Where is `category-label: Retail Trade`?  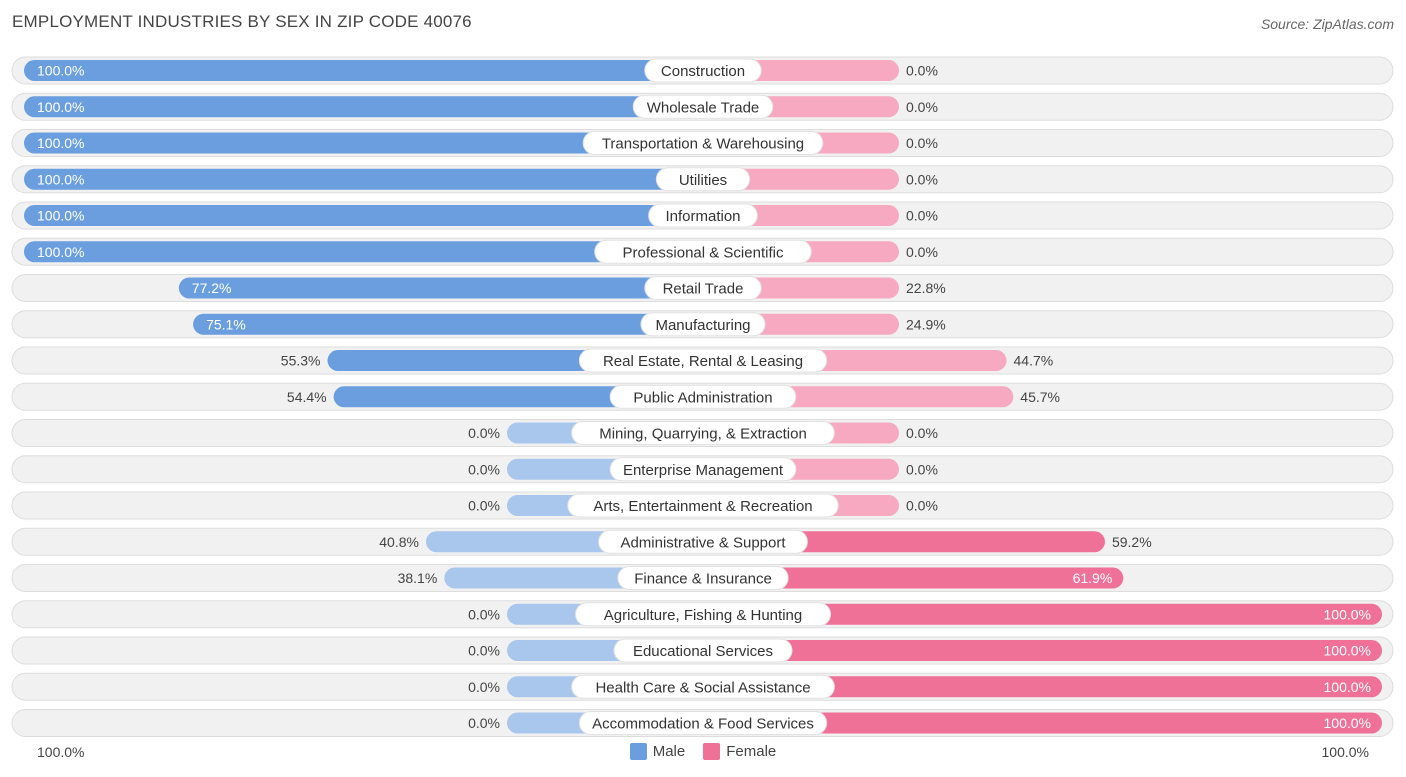 category-label: Retail Trade is located at coordinates (703, 289).